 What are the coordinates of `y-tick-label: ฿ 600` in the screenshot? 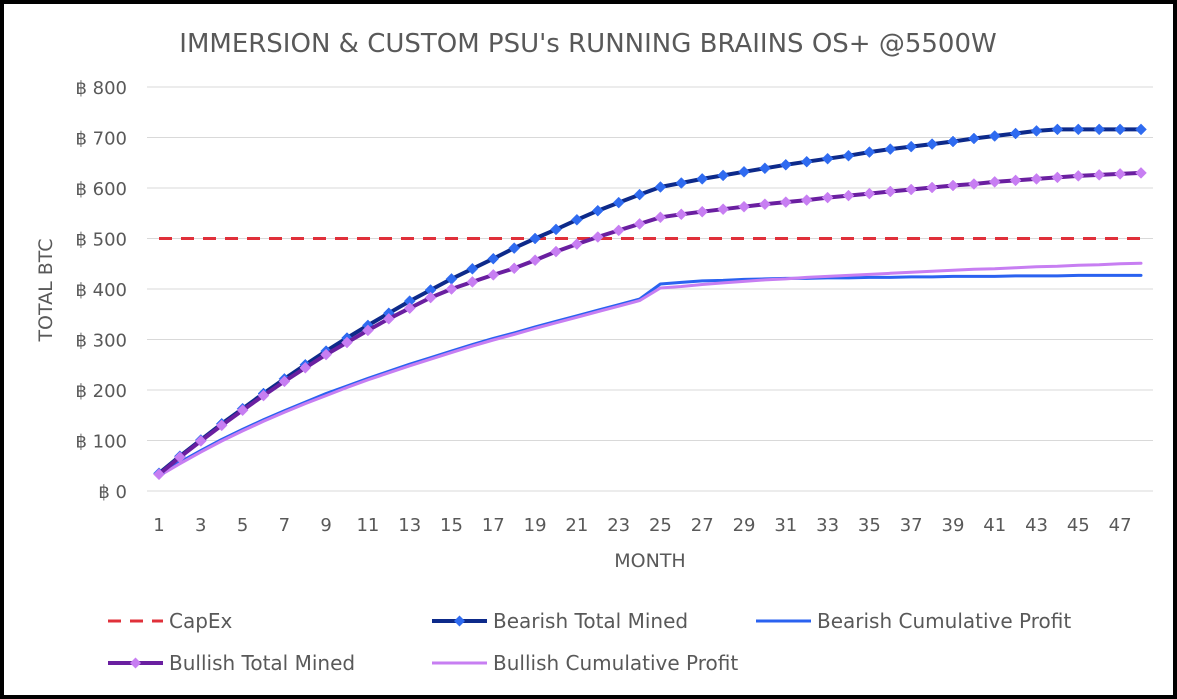 It's located at (101, 189).